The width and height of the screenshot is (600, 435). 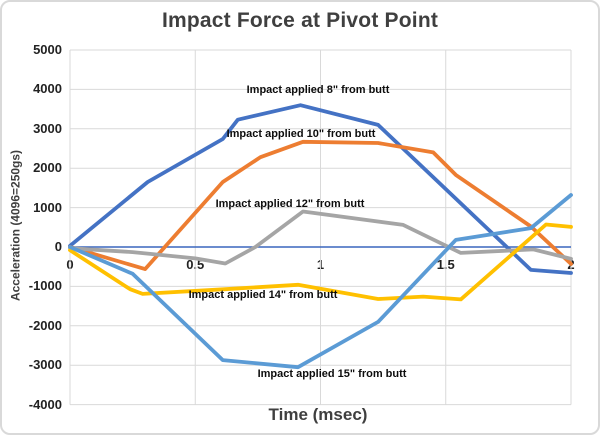 I want to click on chart-title: Impact Force at Pivot Point, so click(x=300, y=20).